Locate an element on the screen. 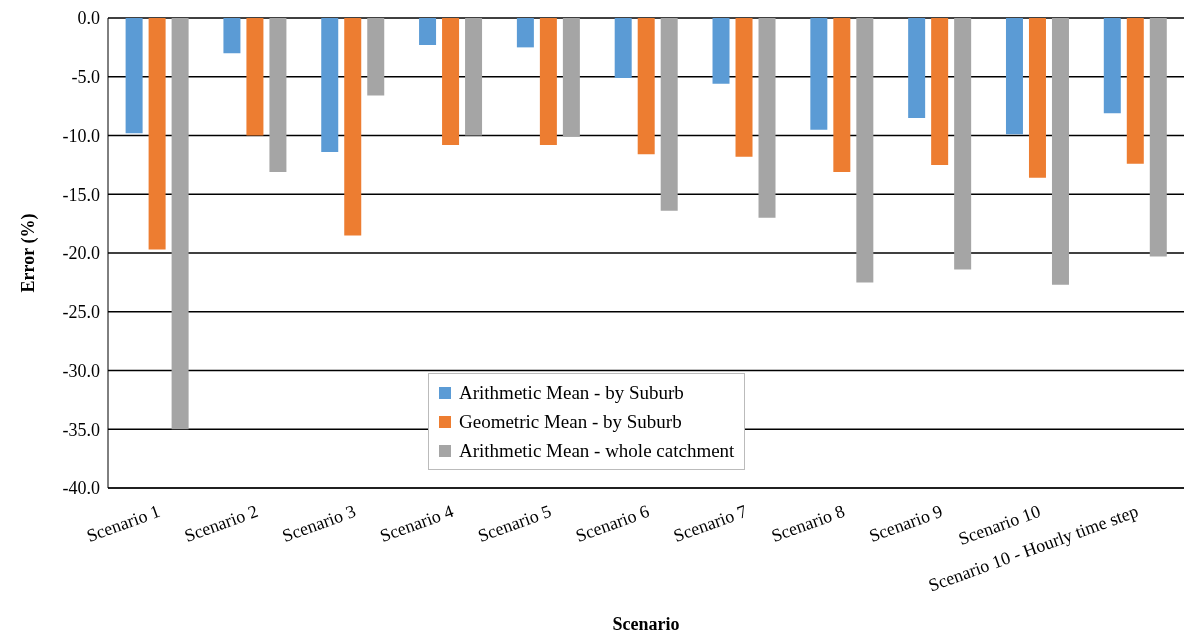 The height and width of the screenshot is (643, 1192). x-axis-title: Scenario is located at coordinates (646, 624).